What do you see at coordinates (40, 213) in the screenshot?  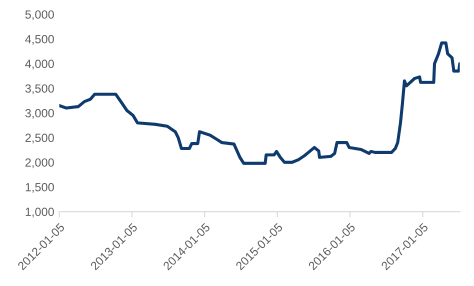 I see `y-tick-label: 1,000` at bounding box center [40, 213].